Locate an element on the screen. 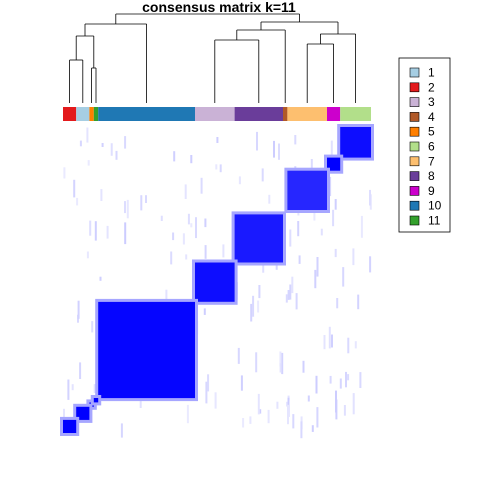  legend-label-4: 4 is located at coordinates (431, 117).